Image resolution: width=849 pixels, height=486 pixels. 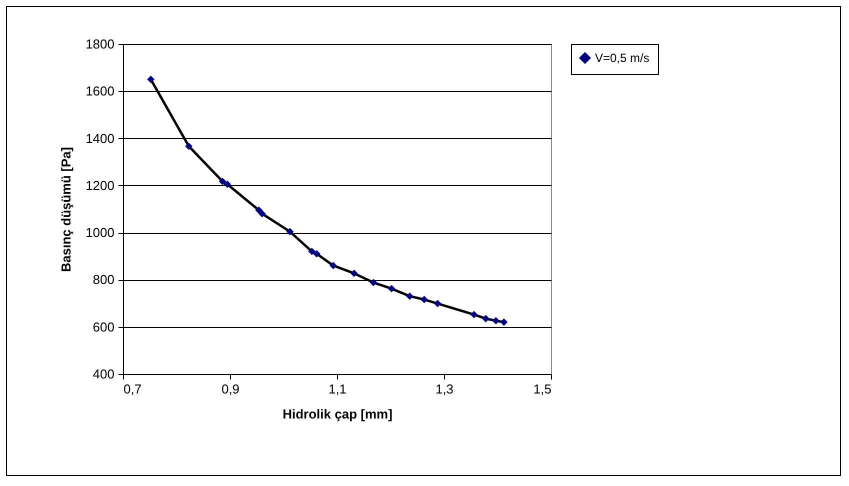 I want to click on y-tick-label: 1200, so click(x=100, y=185).